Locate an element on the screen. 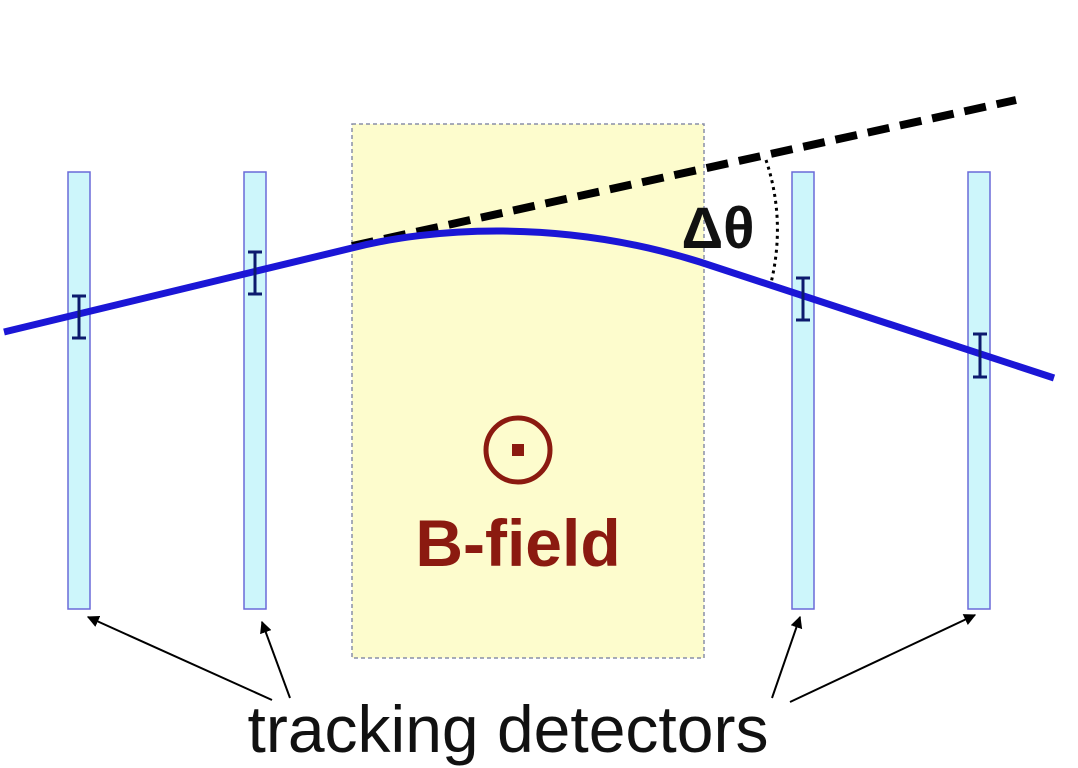 The image size is (1078, 768). delta-theta-label: Δθ is located at coordinates (717, 228).